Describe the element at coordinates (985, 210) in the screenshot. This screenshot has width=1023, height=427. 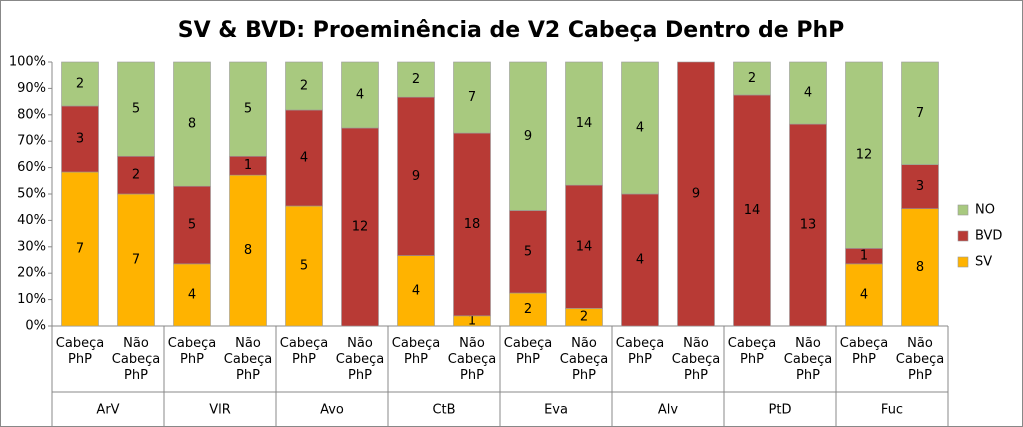
I see `legend-label: NO` at that location.